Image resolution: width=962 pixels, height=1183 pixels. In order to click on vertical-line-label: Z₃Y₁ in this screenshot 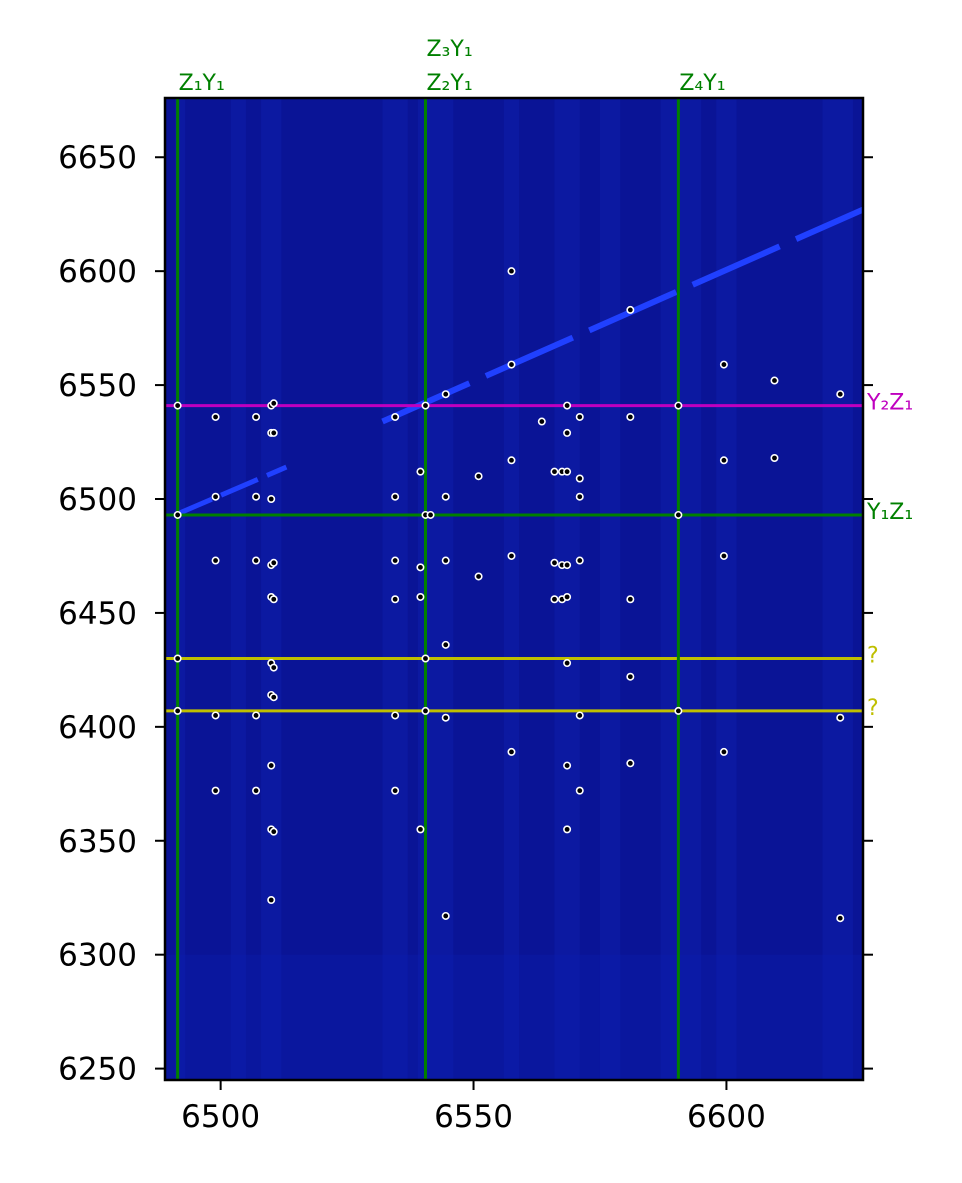, I will do `click(449, 49)`.